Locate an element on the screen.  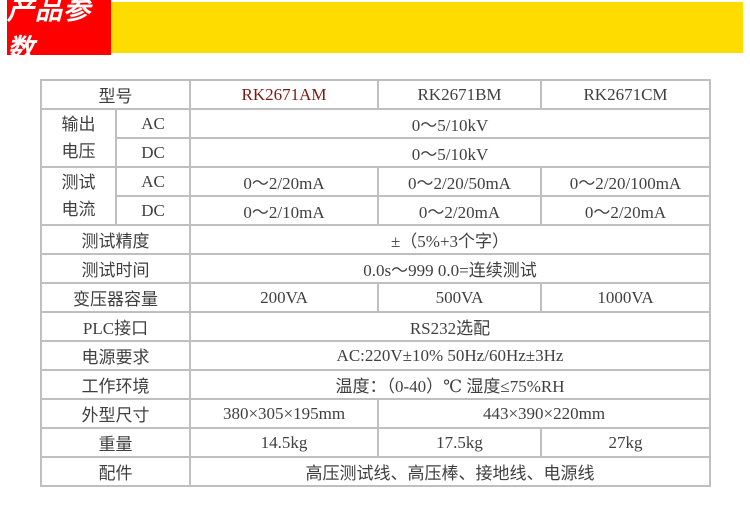
accuracy-value: ±（5%+3个字） is located at coordinates (450, 239).